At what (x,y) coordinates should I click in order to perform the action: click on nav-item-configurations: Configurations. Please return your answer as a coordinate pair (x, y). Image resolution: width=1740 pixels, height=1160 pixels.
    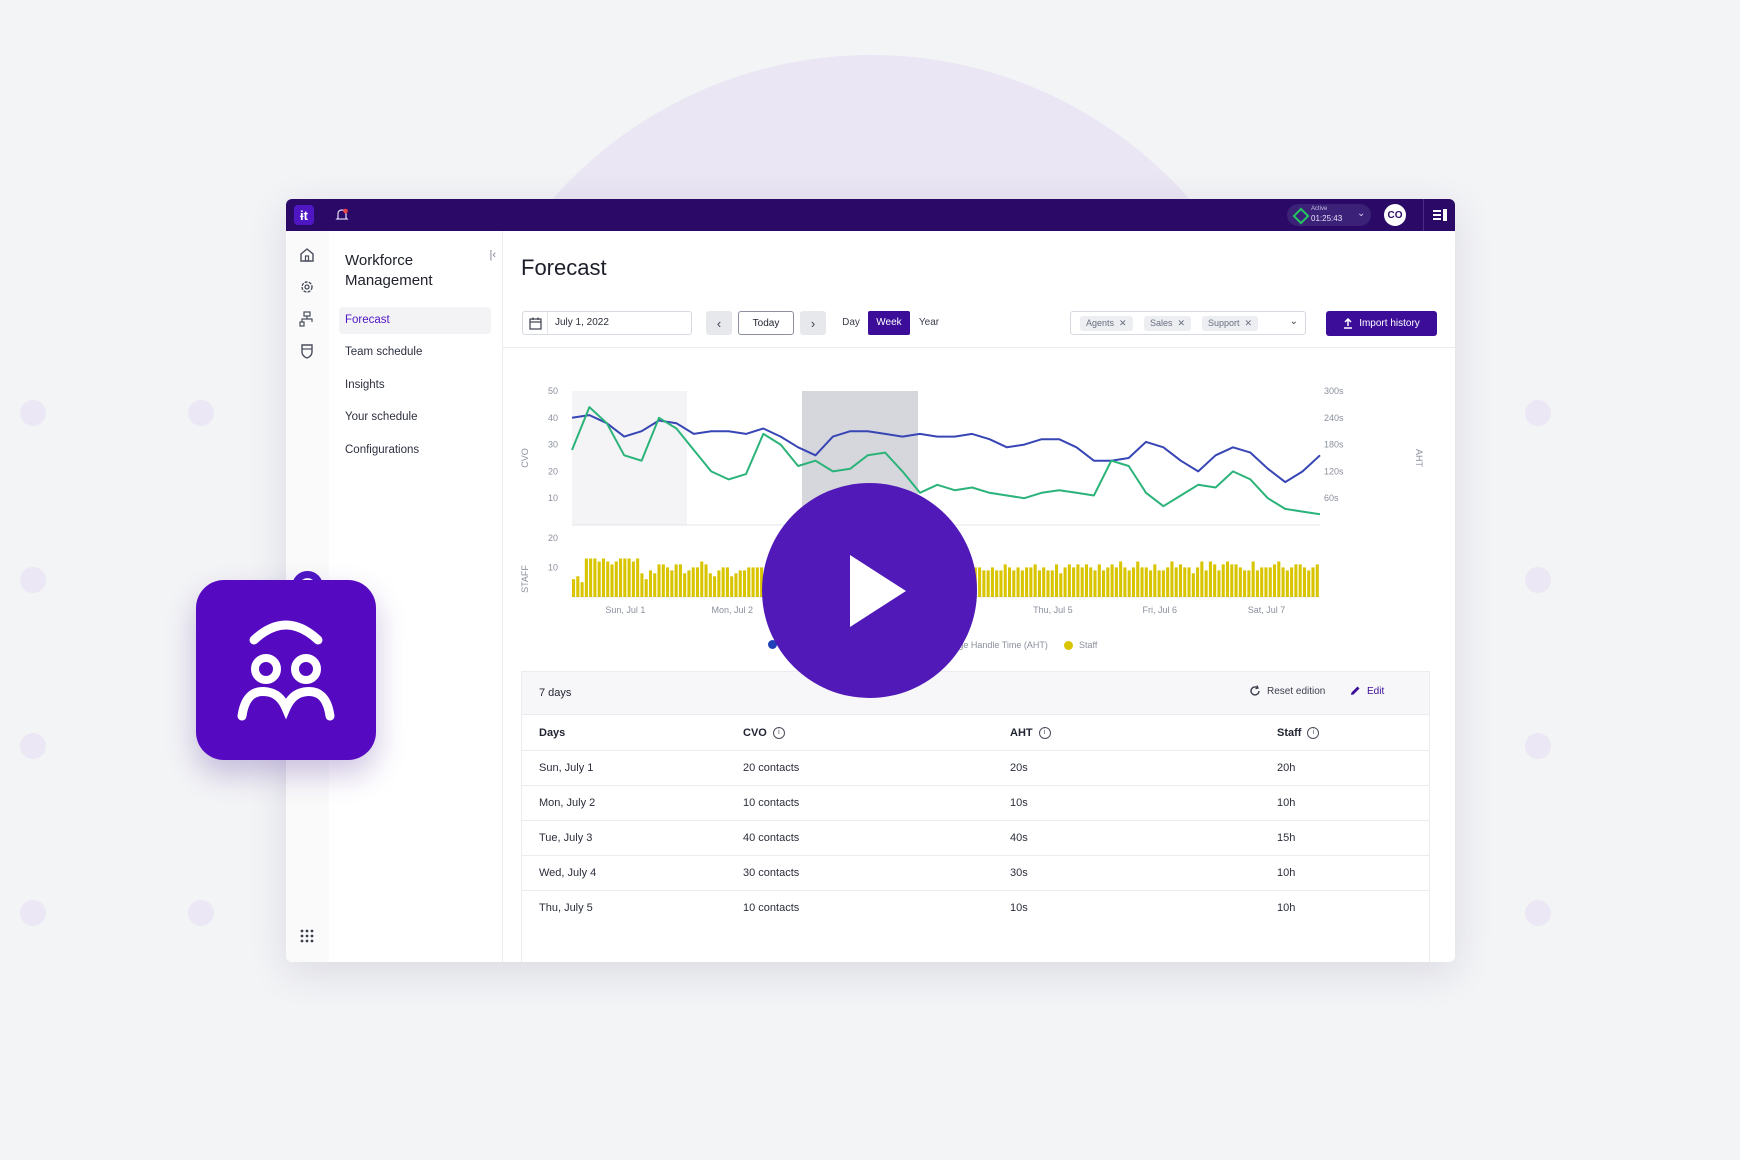
    Looking at the image, I should click on (382, 450).